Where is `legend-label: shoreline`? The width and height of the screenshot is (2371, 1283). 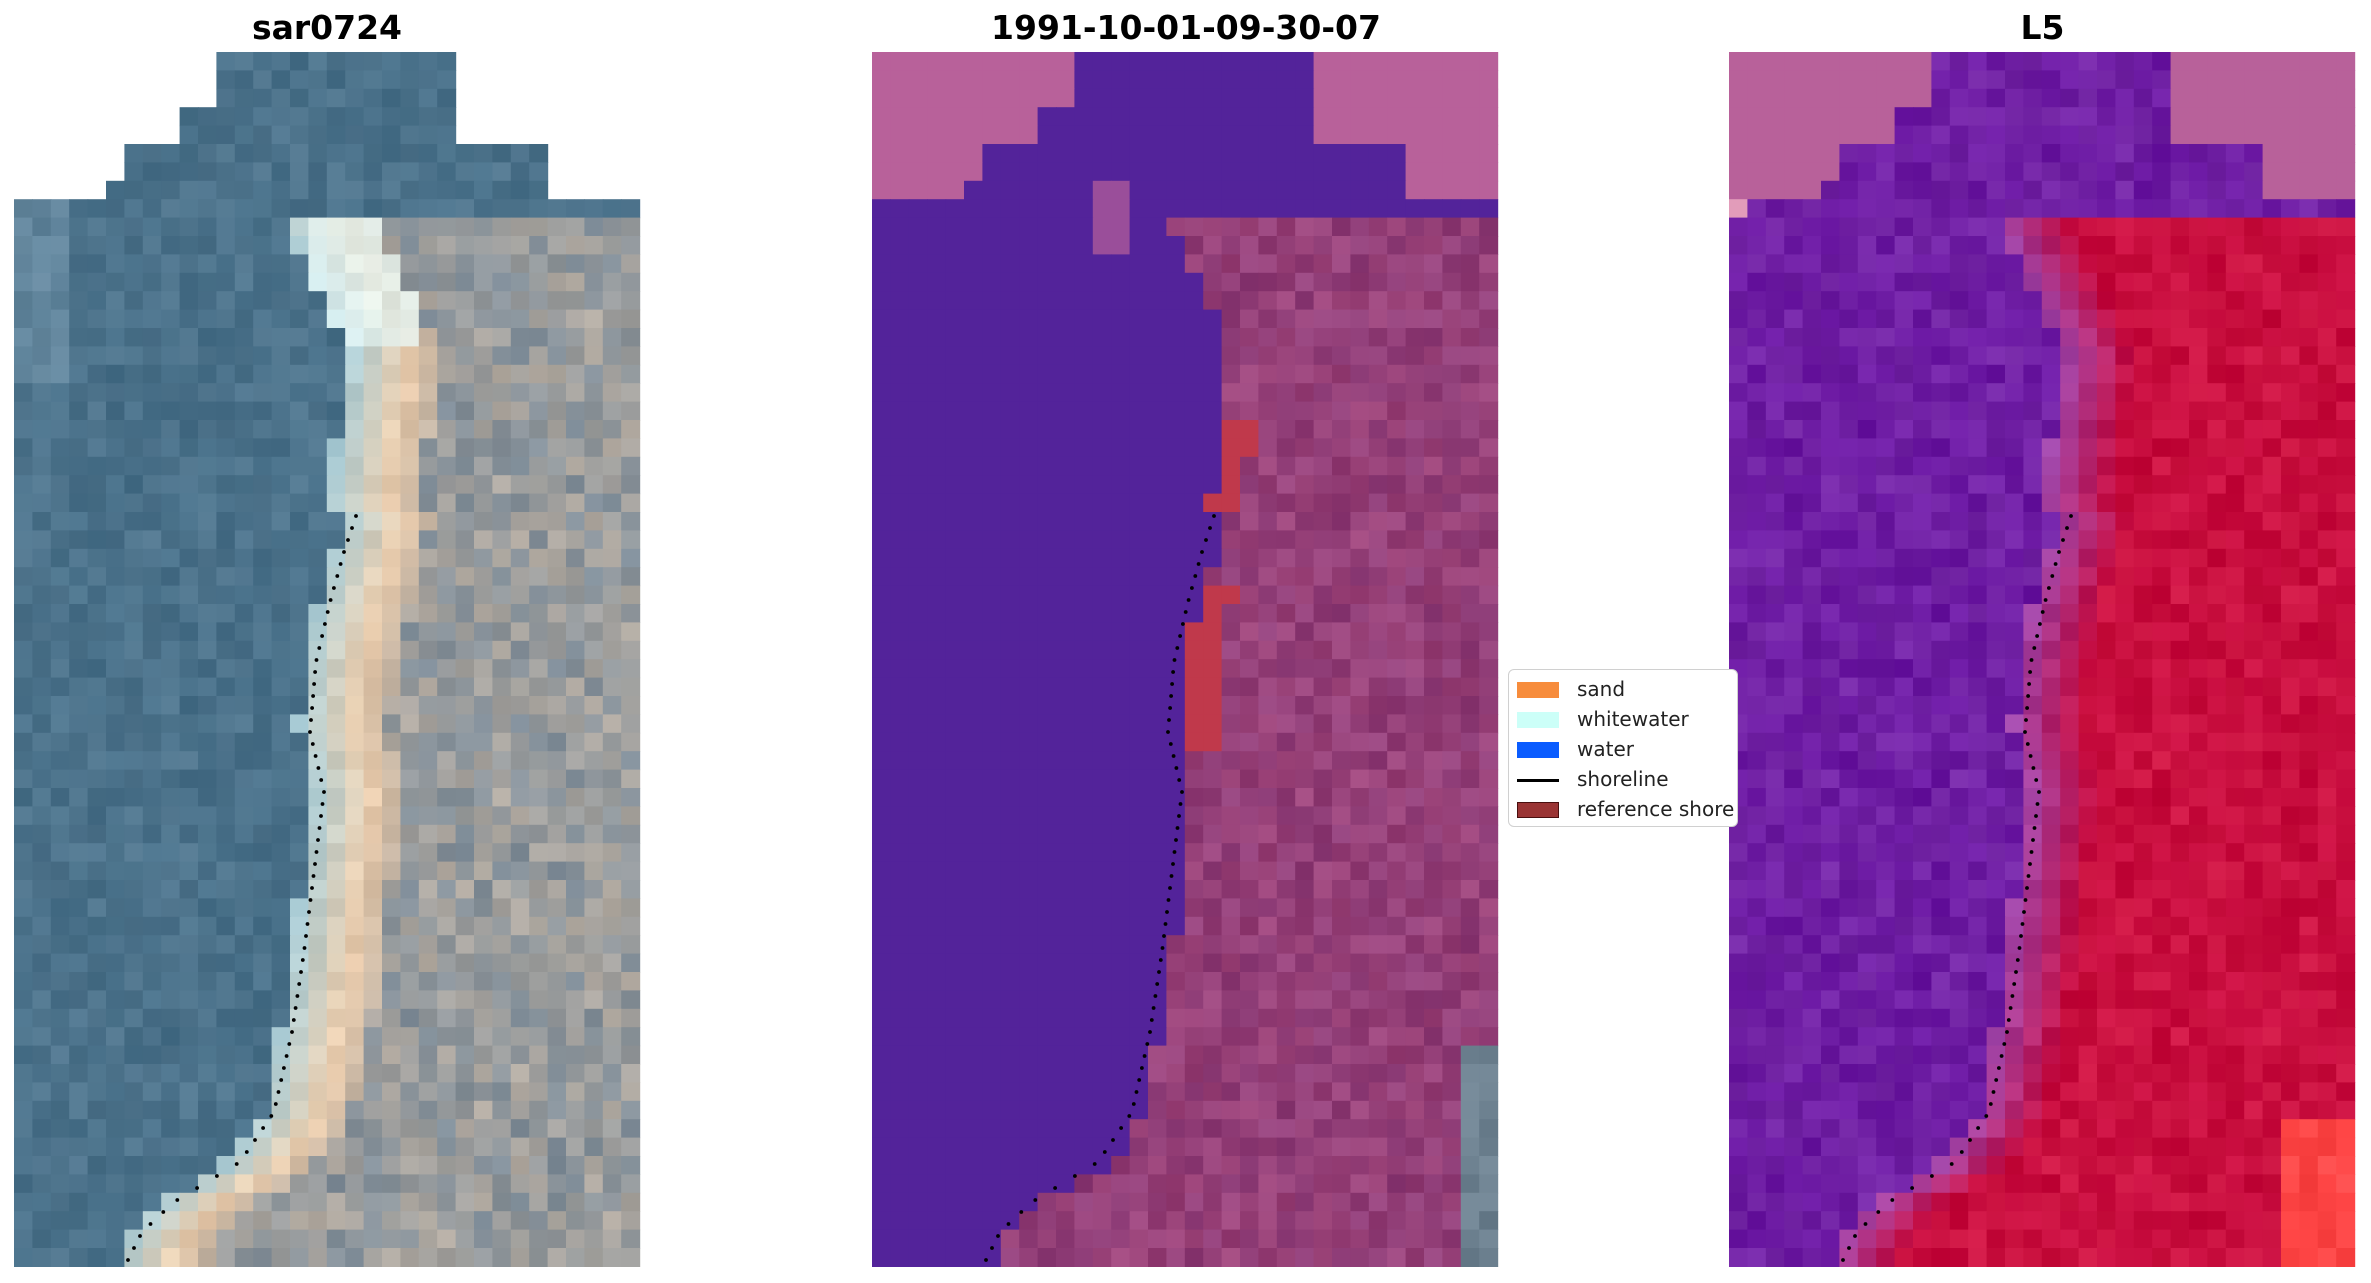
legend-label: shoreline is located at coordinates (1623, 779).